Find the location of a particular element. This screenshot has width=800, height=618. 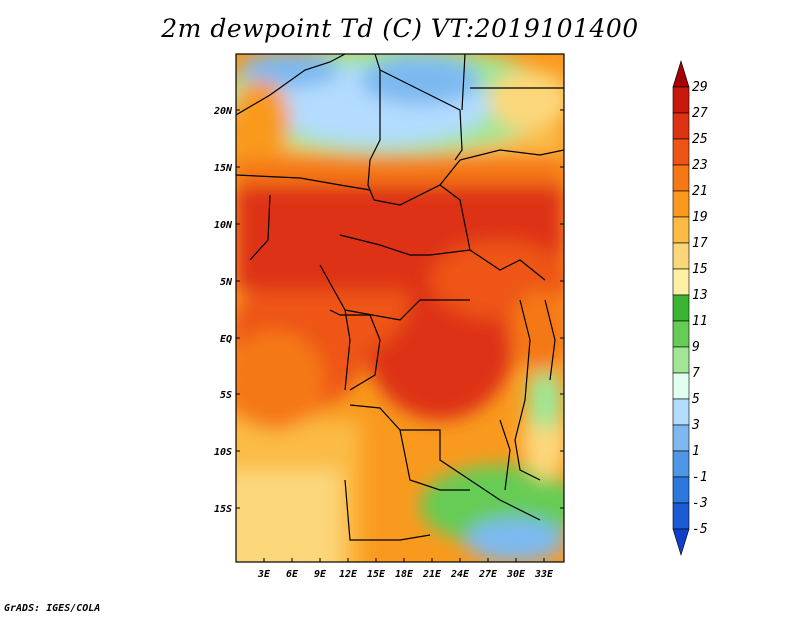

lat-labels: 20N 15N 10N 5N EQ 5S 10S 15S is located at coordinates (223, 310).